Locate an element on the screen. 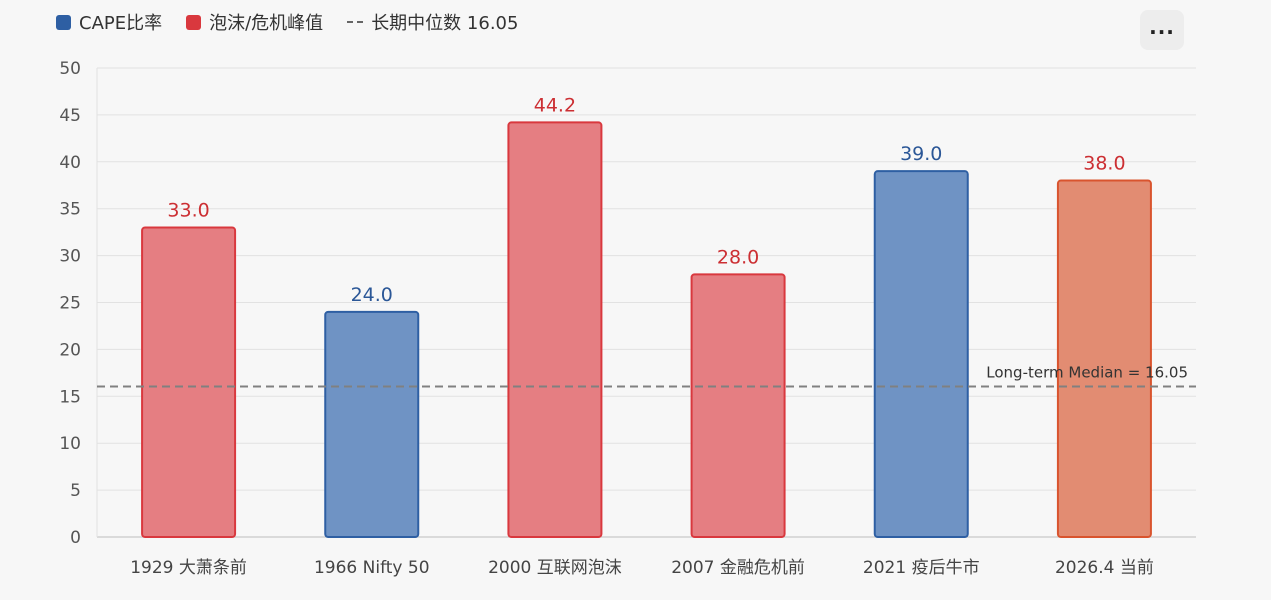  y-tick-label: 15 is located at coordinates (70, 397).